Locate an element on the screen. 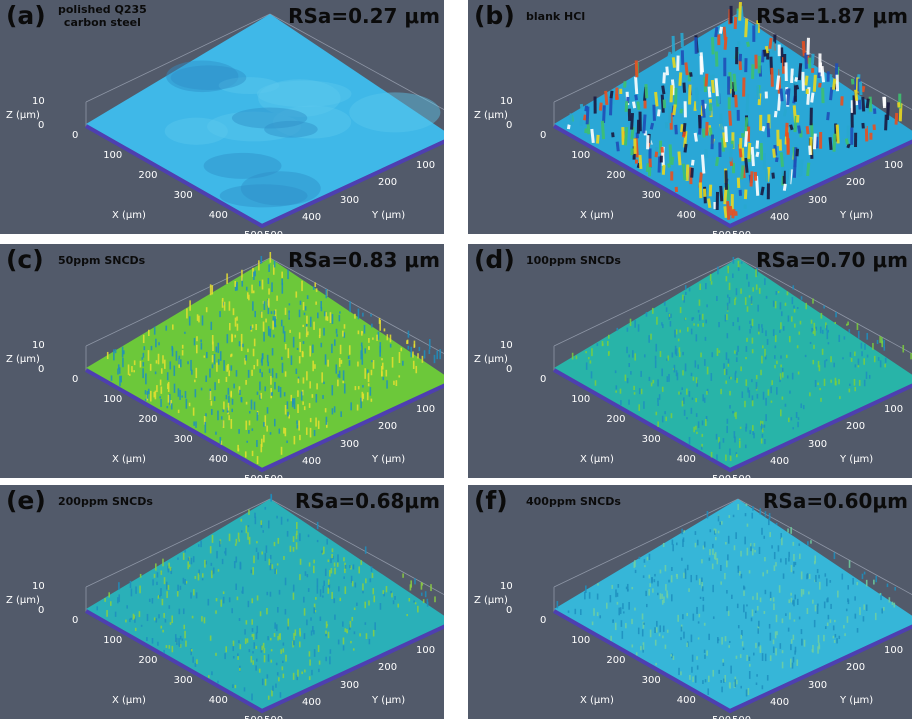  condition-line: 200ppm SNCDs is located at coordinates (105, 501).